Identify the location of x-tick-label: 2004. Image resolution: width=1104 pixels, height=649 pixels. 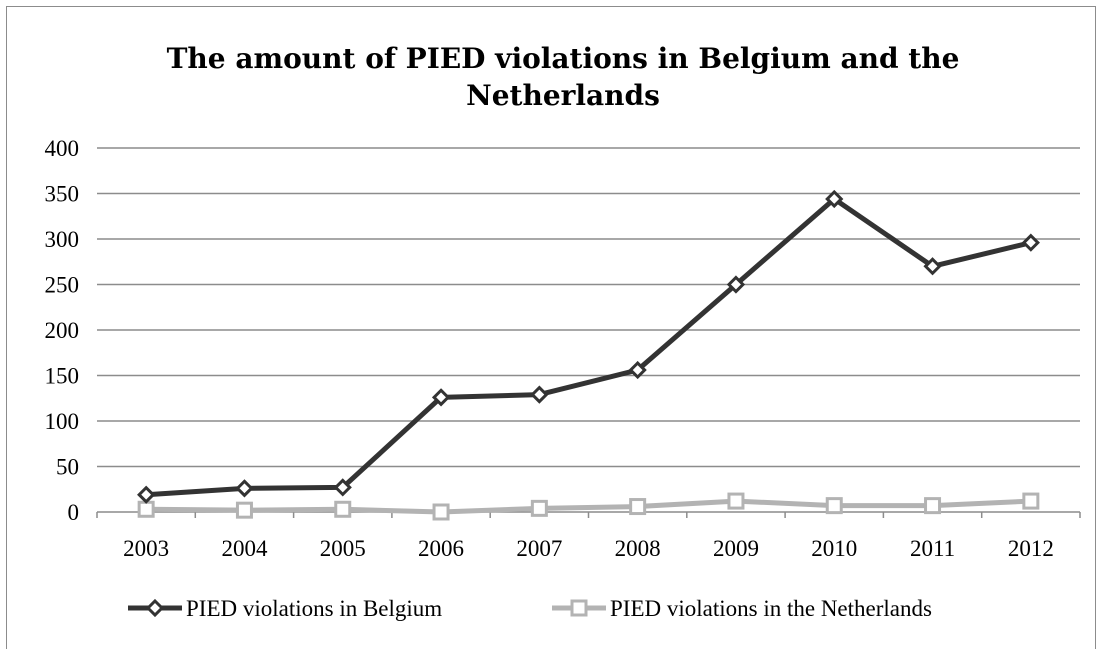
(244, 548).